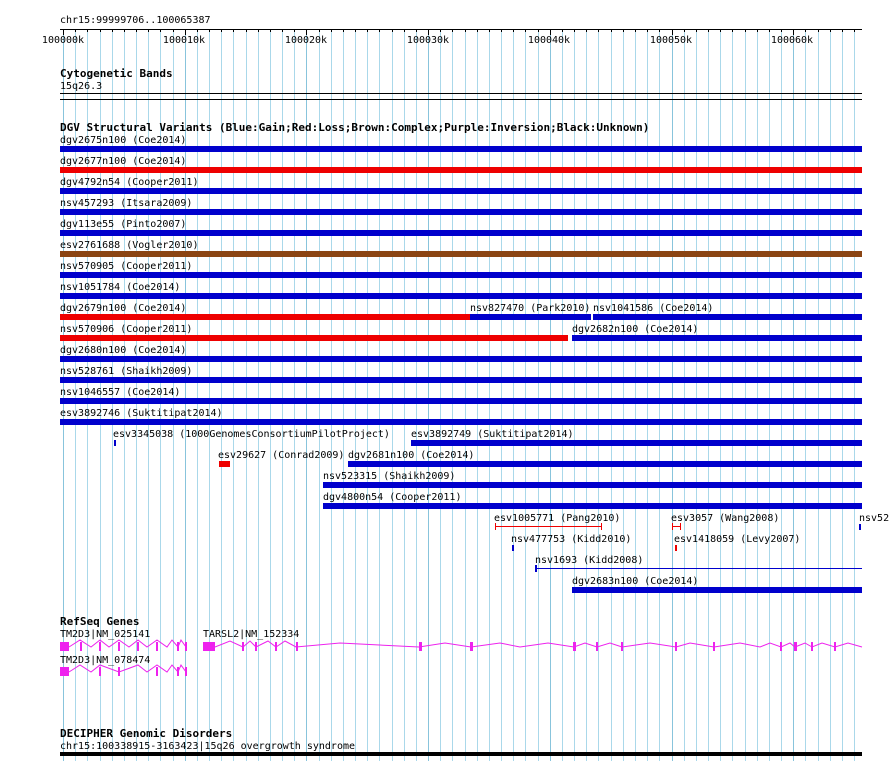  What do you see at coordinates (251, 634) in the screenshot?
I see `gene-label: TARSL2|NM_152334` at bounding box center [251, 634].